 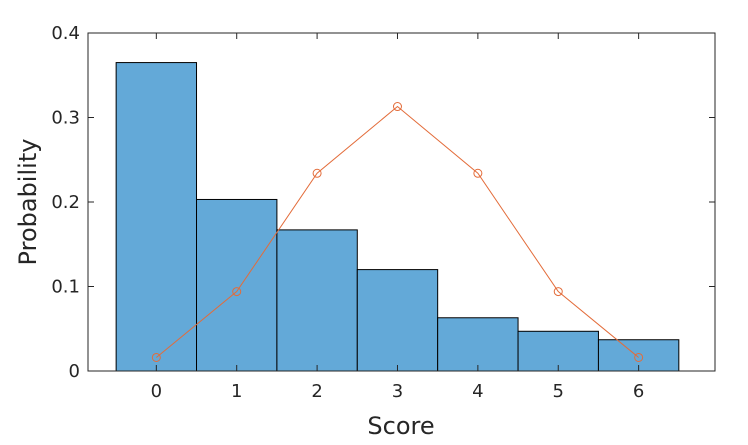 What do you see at coordinates (400, 426) in the screenshot?
I see `x-axis-label: Score` at bounding box center [400, 426].